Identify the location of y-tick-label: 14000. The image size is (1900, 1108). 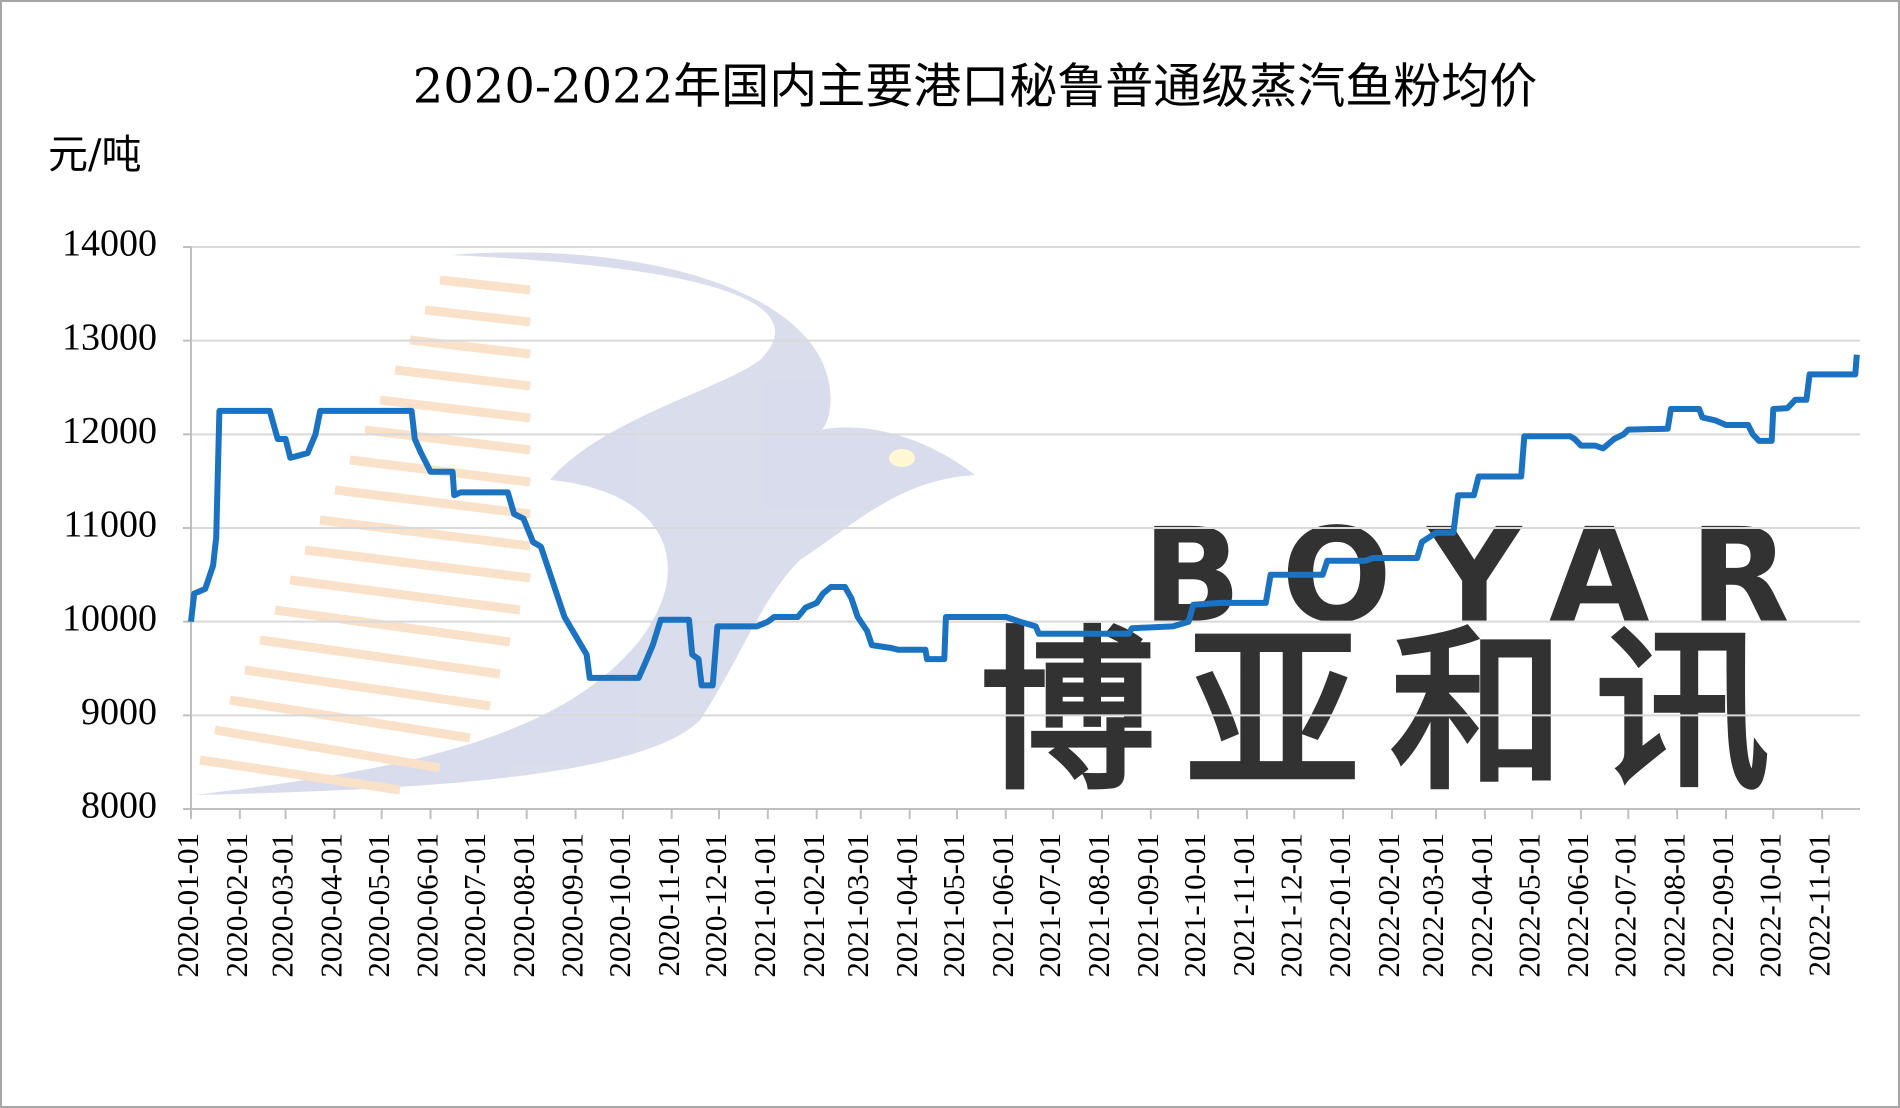
(109, 244).